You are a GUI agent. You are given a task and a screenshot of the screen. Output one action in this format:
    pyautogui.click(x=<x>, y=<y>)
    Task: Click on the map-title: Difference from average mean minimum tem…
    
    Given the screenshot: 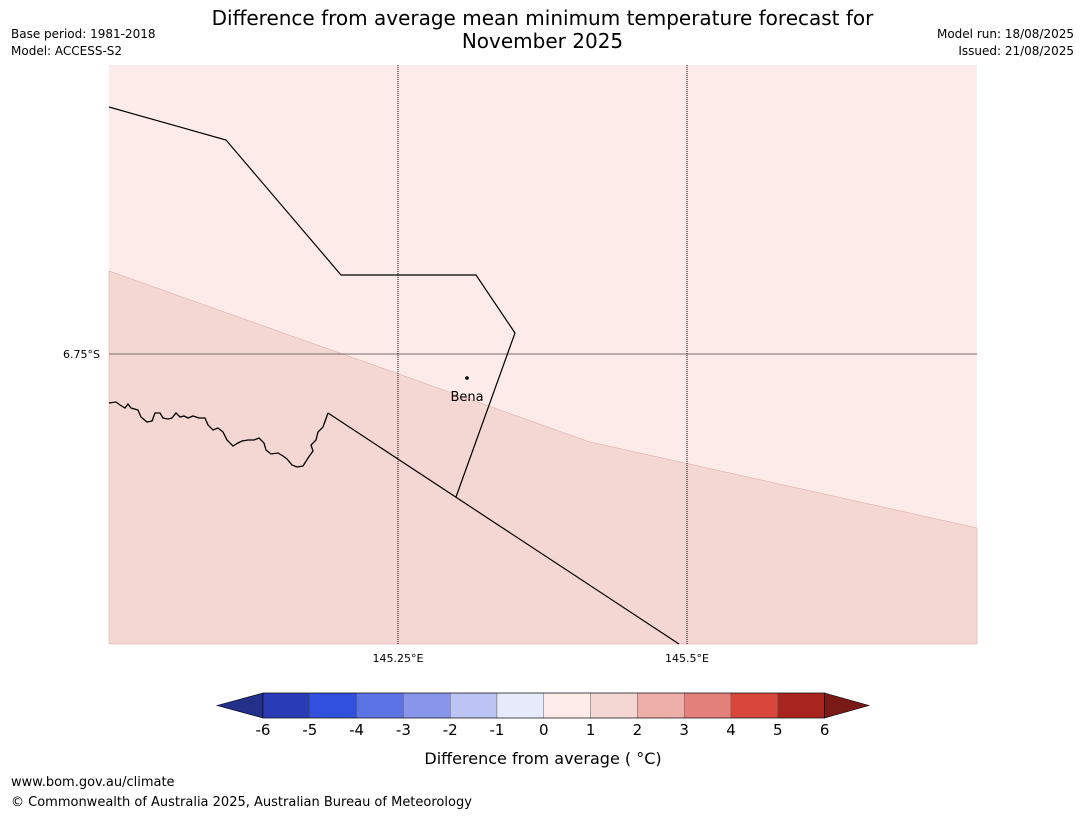 What is the action you would take?
    pyautogui.click(x=542, y=30)
    